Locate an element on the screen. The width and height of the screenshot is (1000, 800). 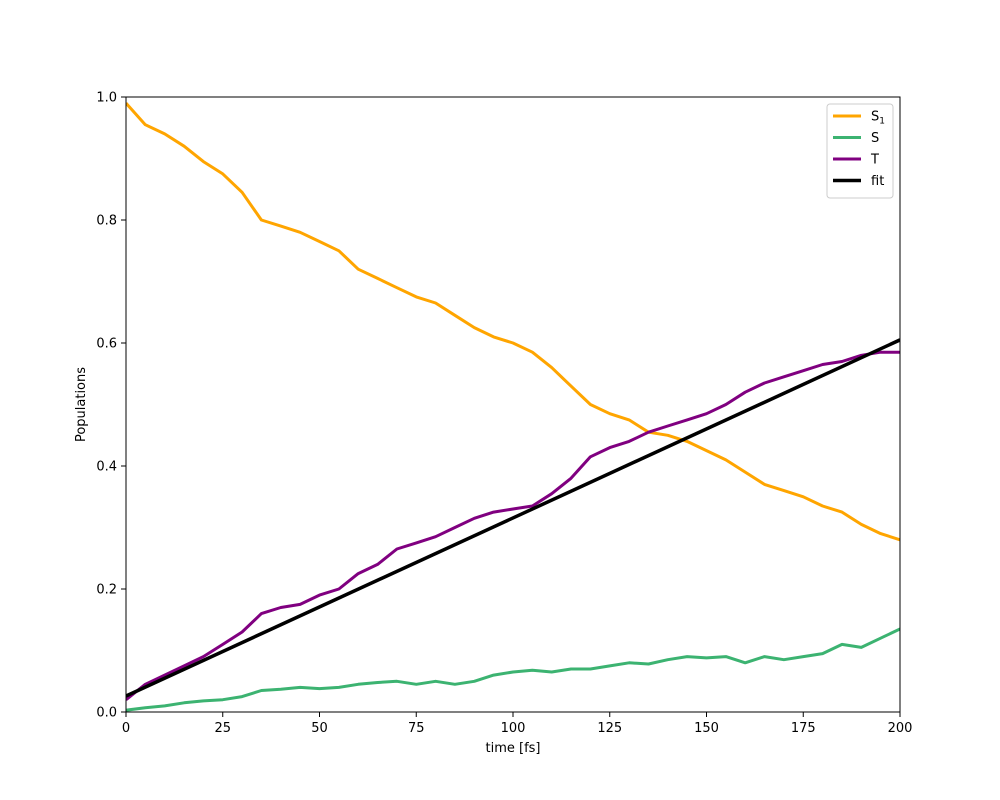
x-axis-label: time [fs] is located at coordinates (513, 748).